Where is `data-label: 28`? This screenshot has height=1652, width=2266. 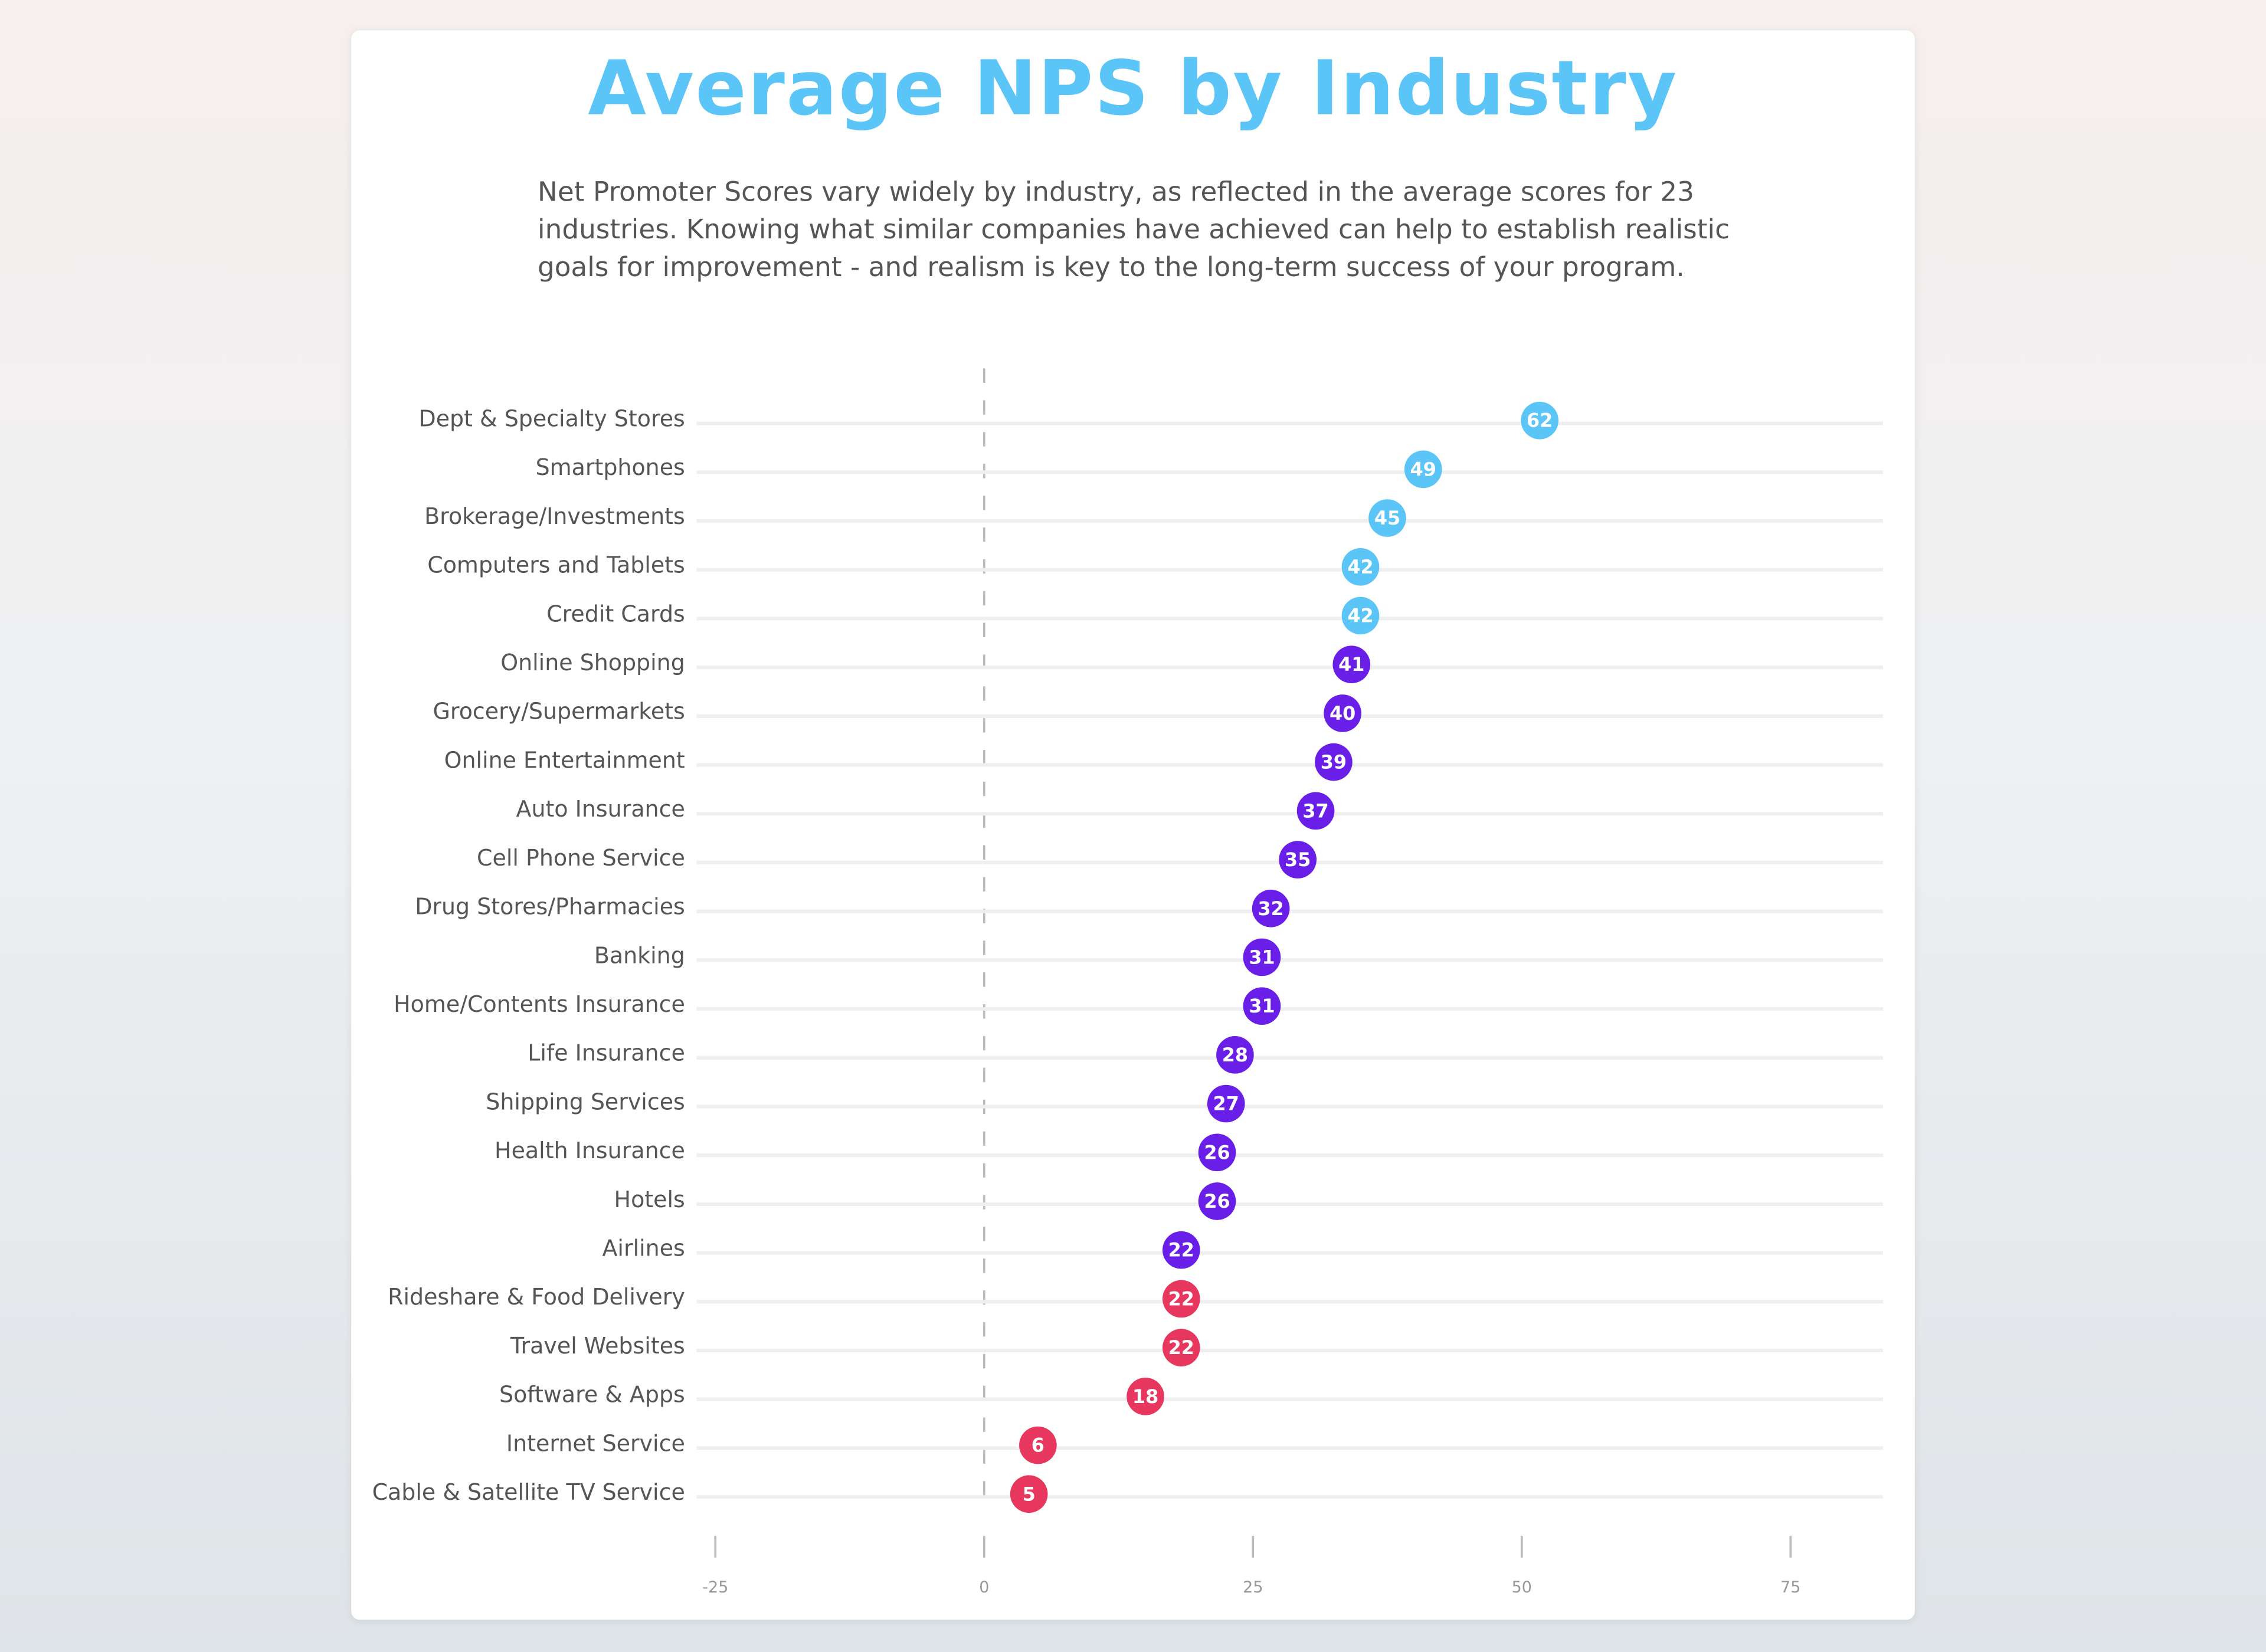 data-label: 28 is located at coordinates (1235, 1055).